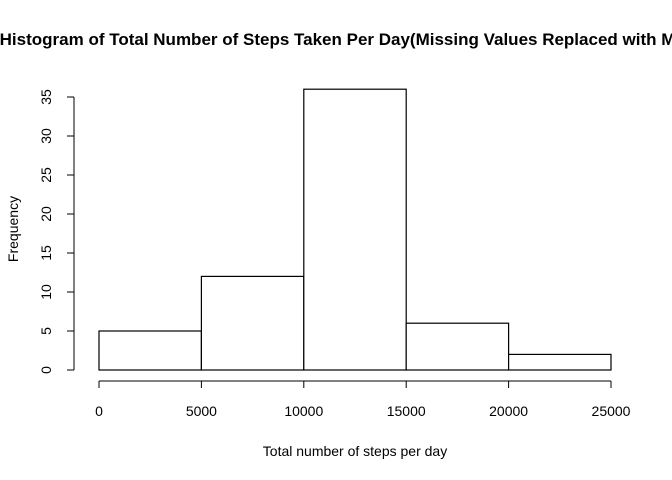  I want to click on y-axis-label: Frequency, so click(13, 229).